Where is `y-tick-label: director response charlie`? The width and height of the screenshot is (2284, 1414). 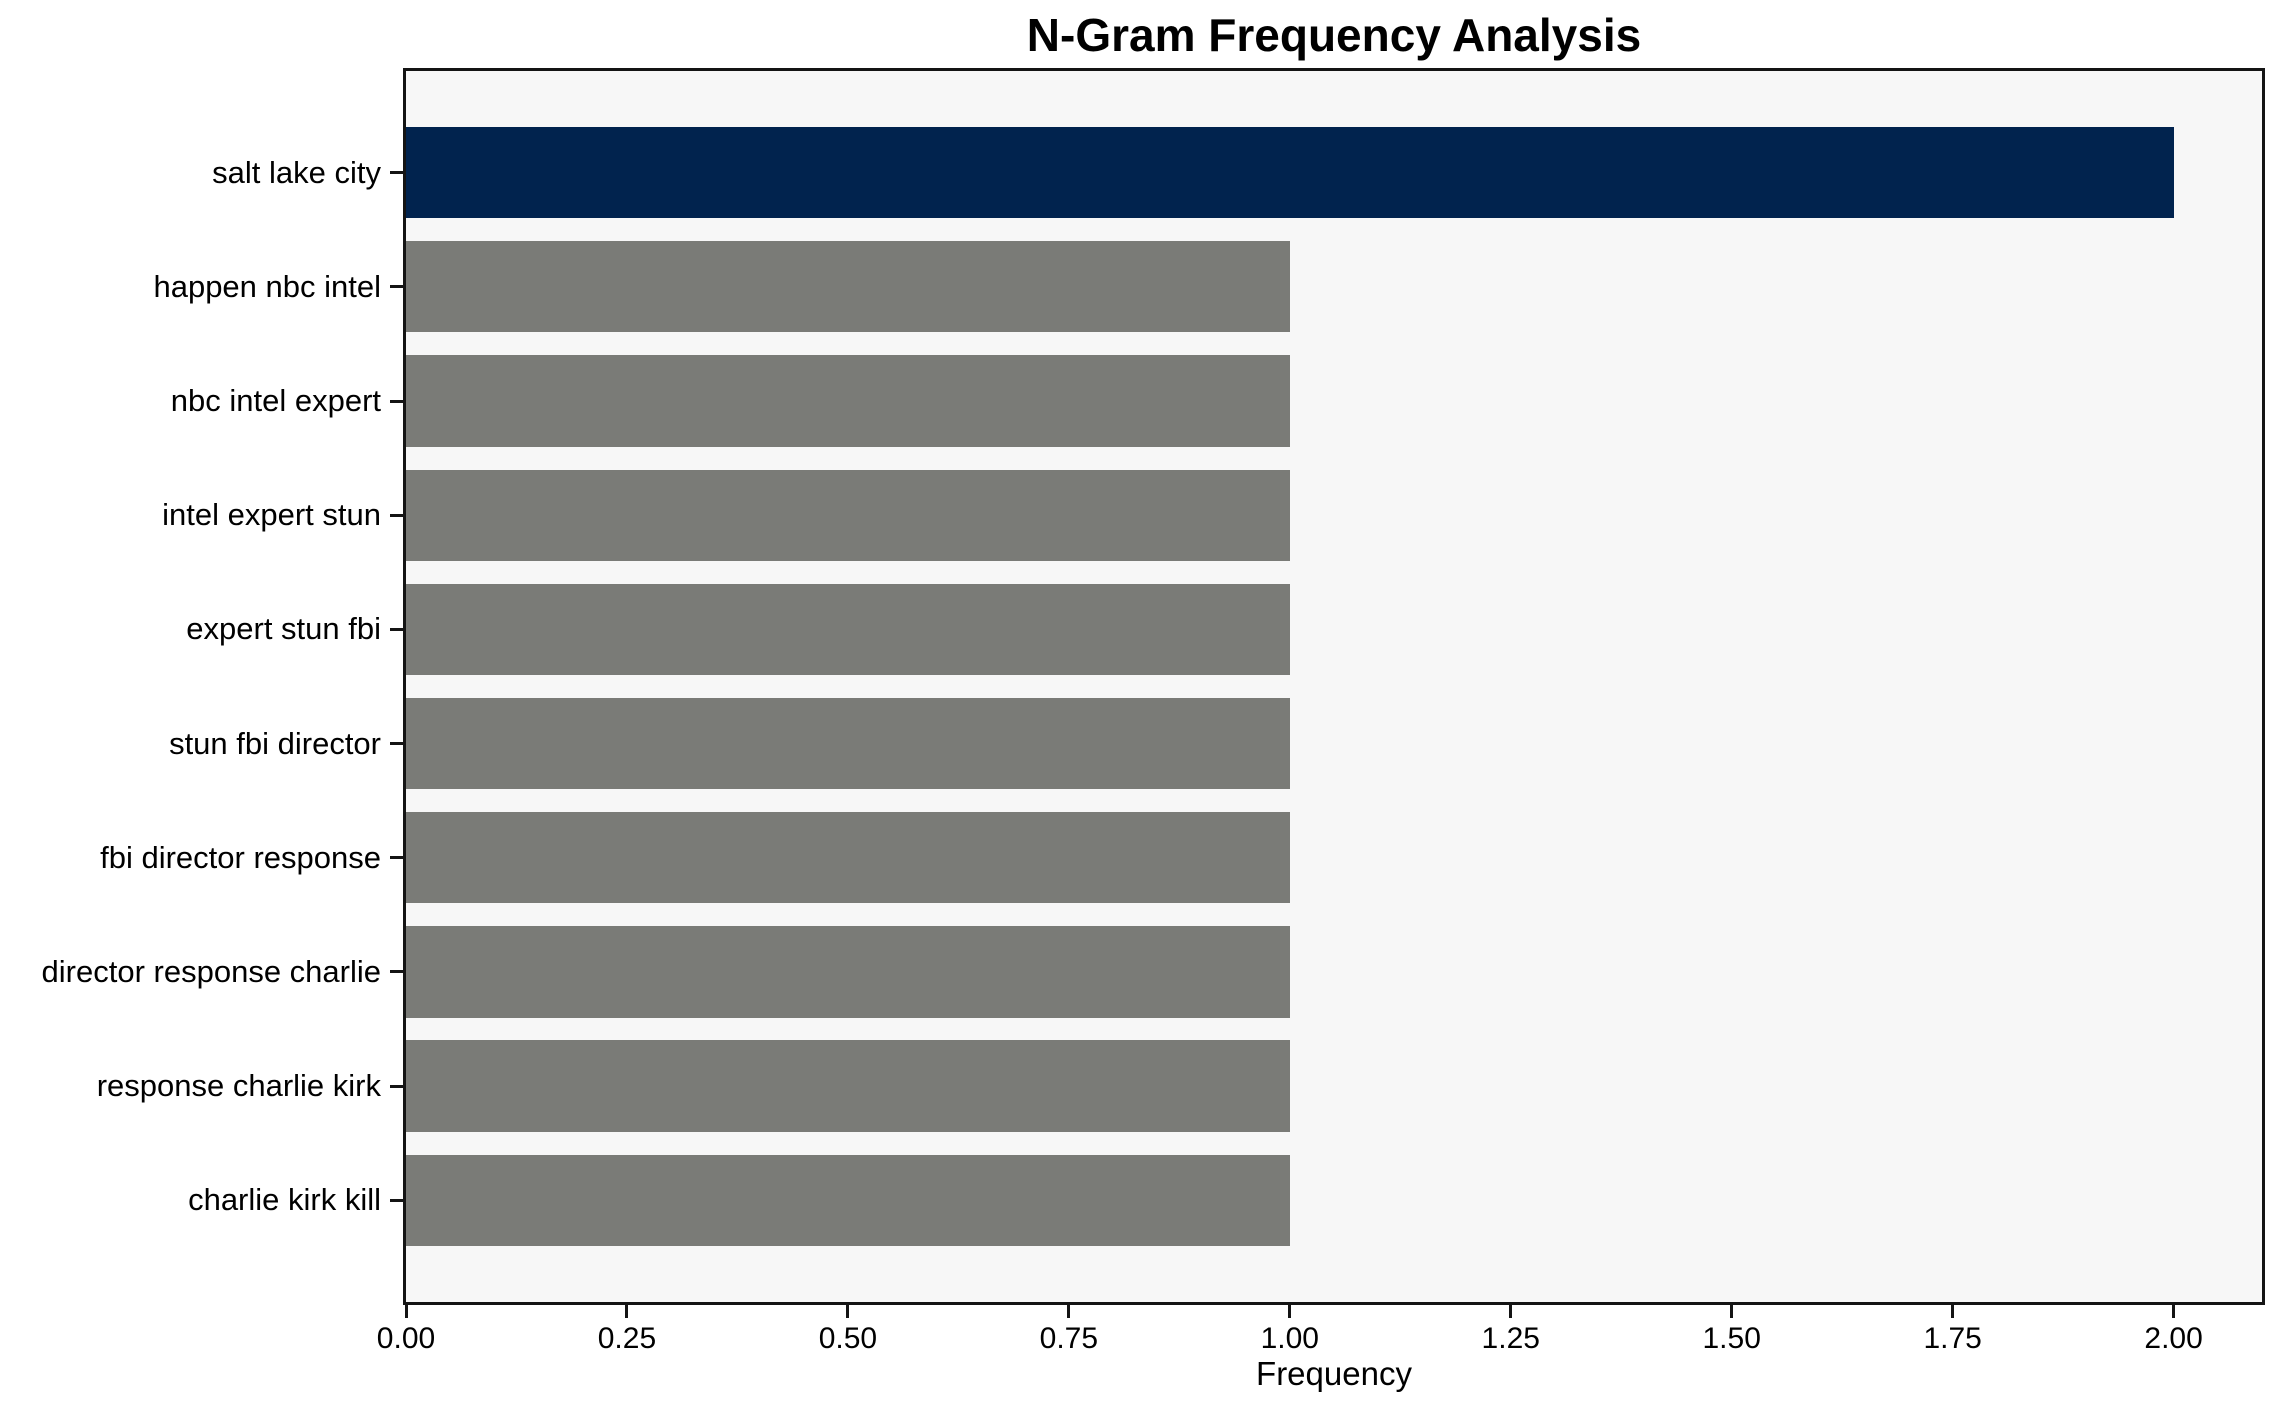
y-tick-label: director response charlie is located at coordinates (211, 971).